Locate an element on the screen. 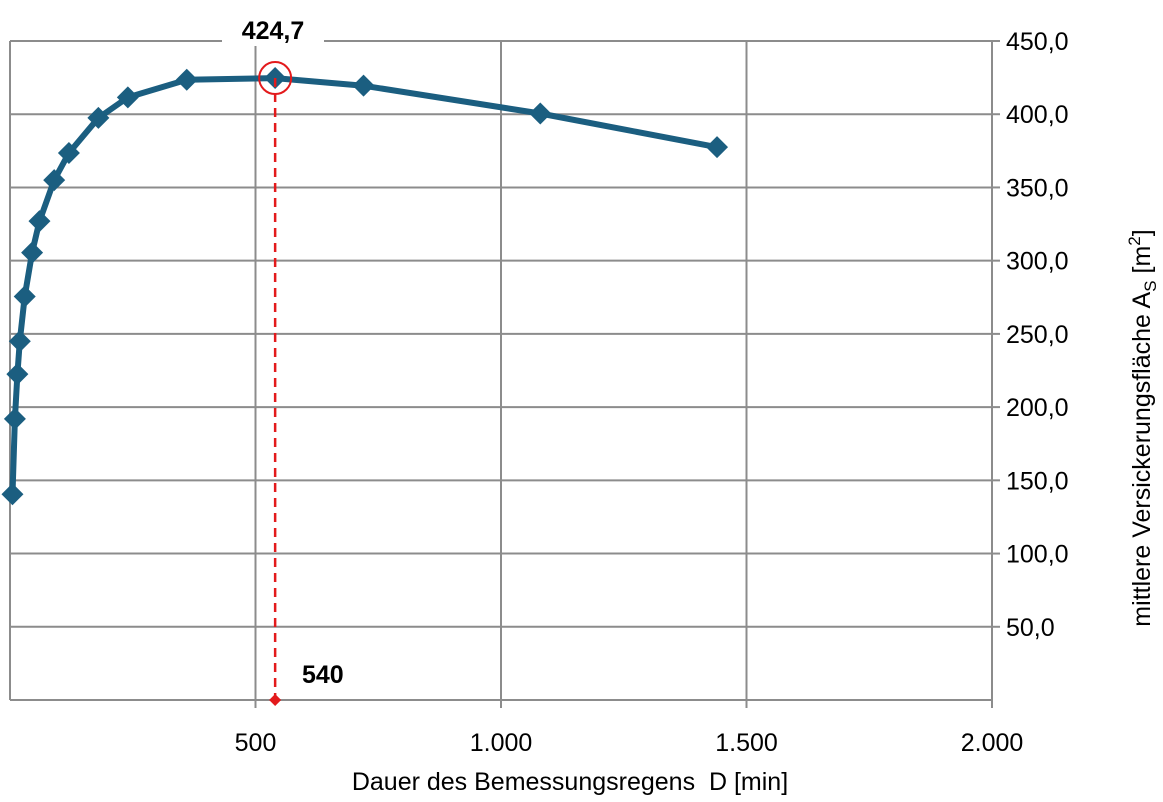 The height and width of the screenshot is (802, 1163). y-tick-label: 200,0 is located at coordinates (1037, 408).